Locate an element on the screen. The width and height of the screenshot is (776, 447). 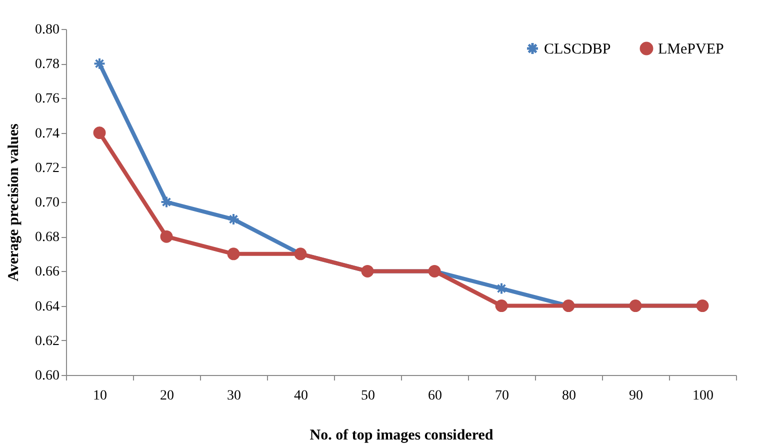
y-axis-title: Average precision values is located at coordinates (14, 202).